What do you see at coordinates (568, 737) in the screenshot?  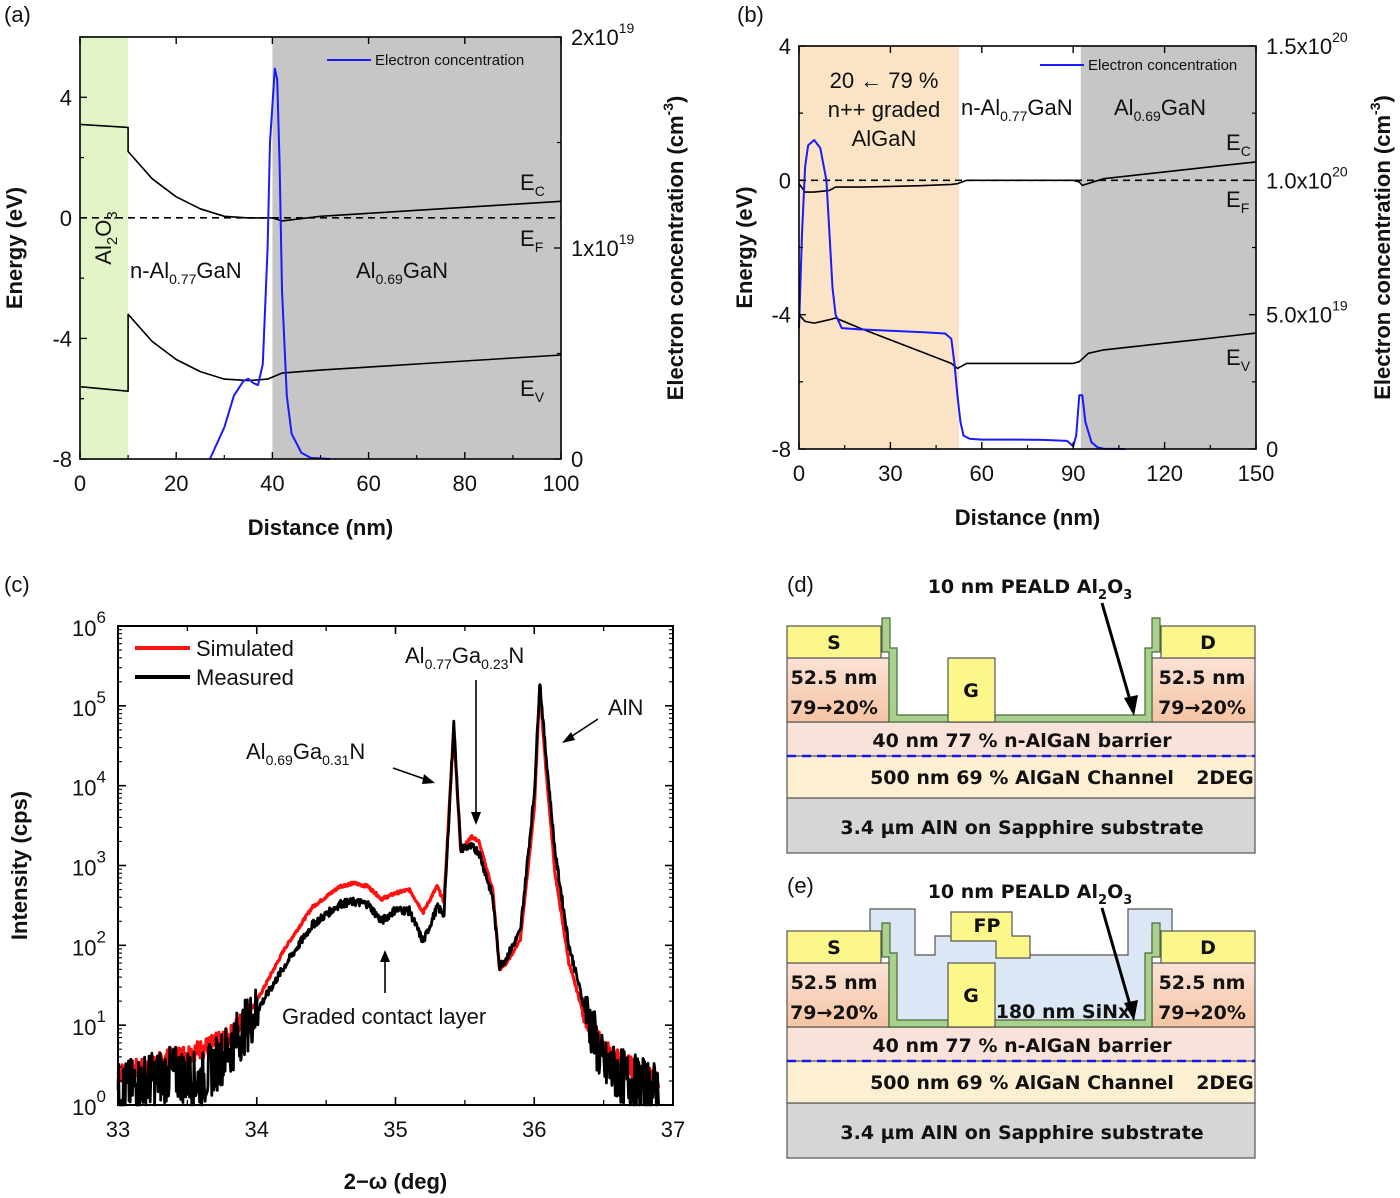 I see `arrow-aln-head` at bounding box center [568, 737].